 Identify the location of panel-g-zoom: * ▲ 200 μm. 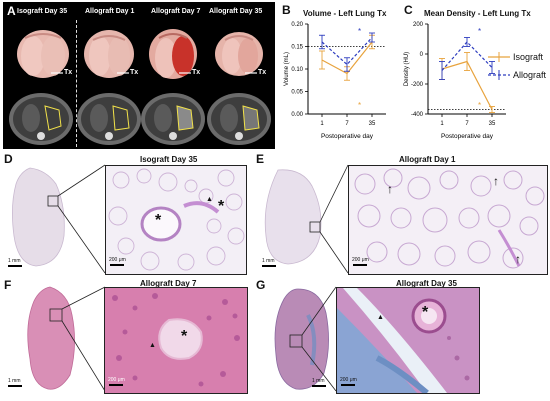
(408, 340).